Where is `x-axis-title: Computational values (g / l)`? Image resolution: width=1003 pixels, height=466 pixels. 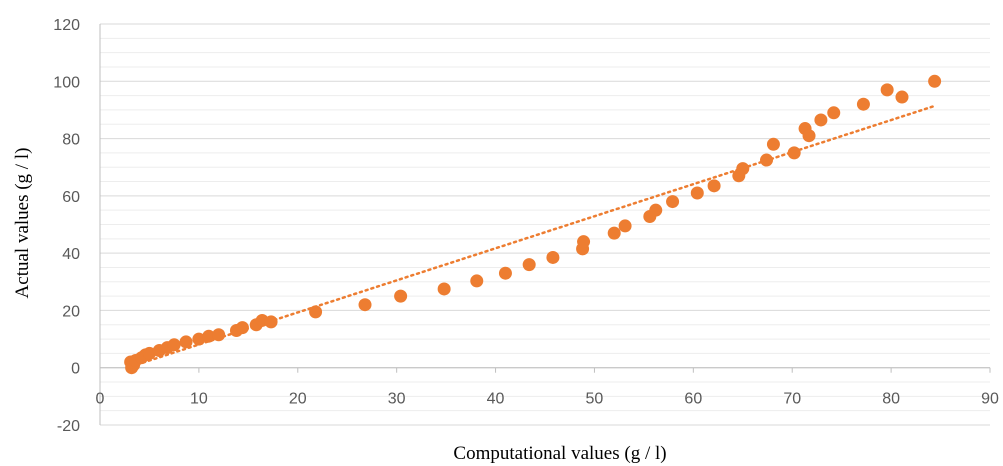
x-axis-title: Computational values (g / l) is located at coordinates (559, 453).